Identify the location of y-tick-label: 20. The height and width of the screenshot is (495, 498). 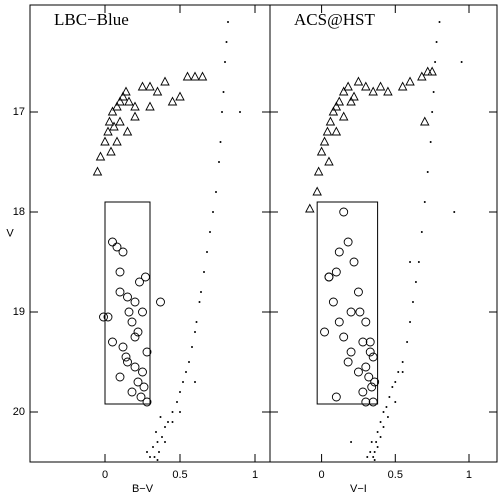
(19, 412).